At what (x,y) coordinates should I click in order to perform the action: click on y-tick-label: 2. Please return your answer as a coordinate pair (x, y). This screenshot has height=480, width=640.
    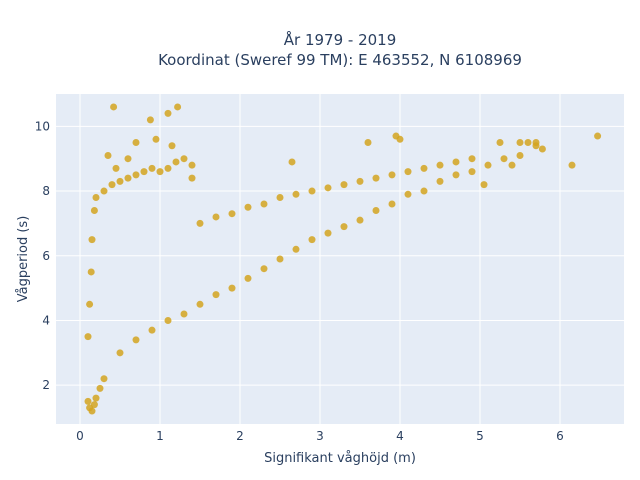
    Looking at the image, I should click on (46, 385).